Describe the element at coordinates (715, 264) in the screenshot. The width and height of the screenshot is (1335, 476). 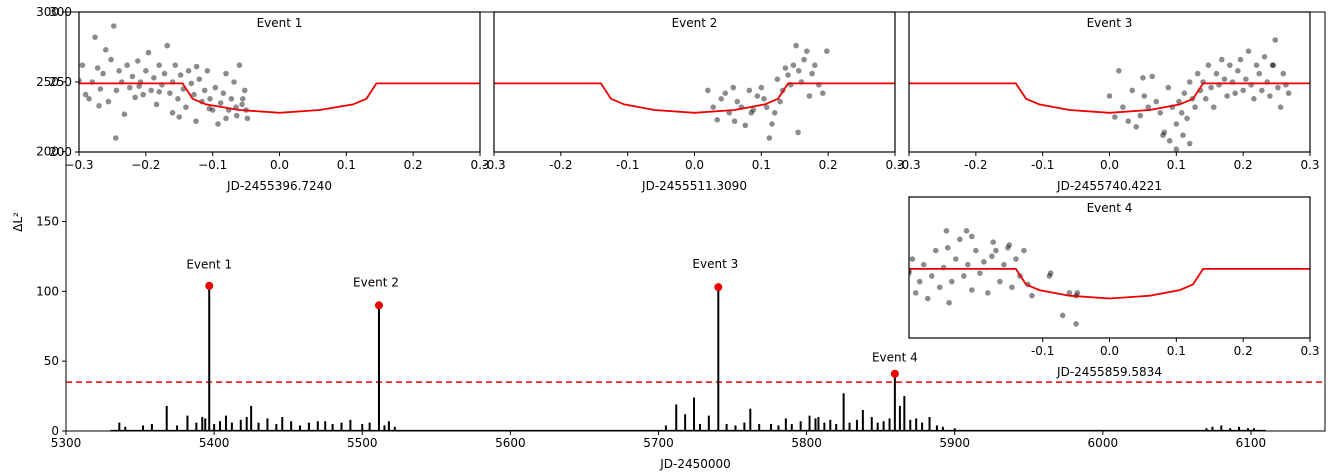
I see `event-label: Event 3` at that location.